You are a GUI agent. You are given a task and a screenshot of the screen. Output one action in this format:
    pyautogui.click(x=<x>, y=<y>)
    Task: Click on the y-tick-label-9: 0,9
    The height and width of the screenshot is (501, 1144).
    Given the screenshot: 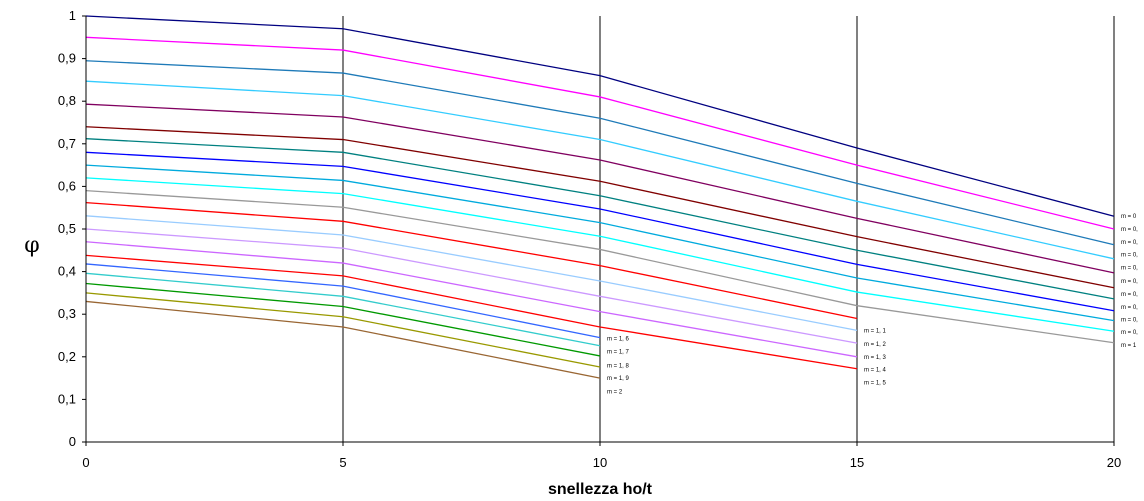 What is the action you would take?
    pyautogui.click(x=67, y=58)
    